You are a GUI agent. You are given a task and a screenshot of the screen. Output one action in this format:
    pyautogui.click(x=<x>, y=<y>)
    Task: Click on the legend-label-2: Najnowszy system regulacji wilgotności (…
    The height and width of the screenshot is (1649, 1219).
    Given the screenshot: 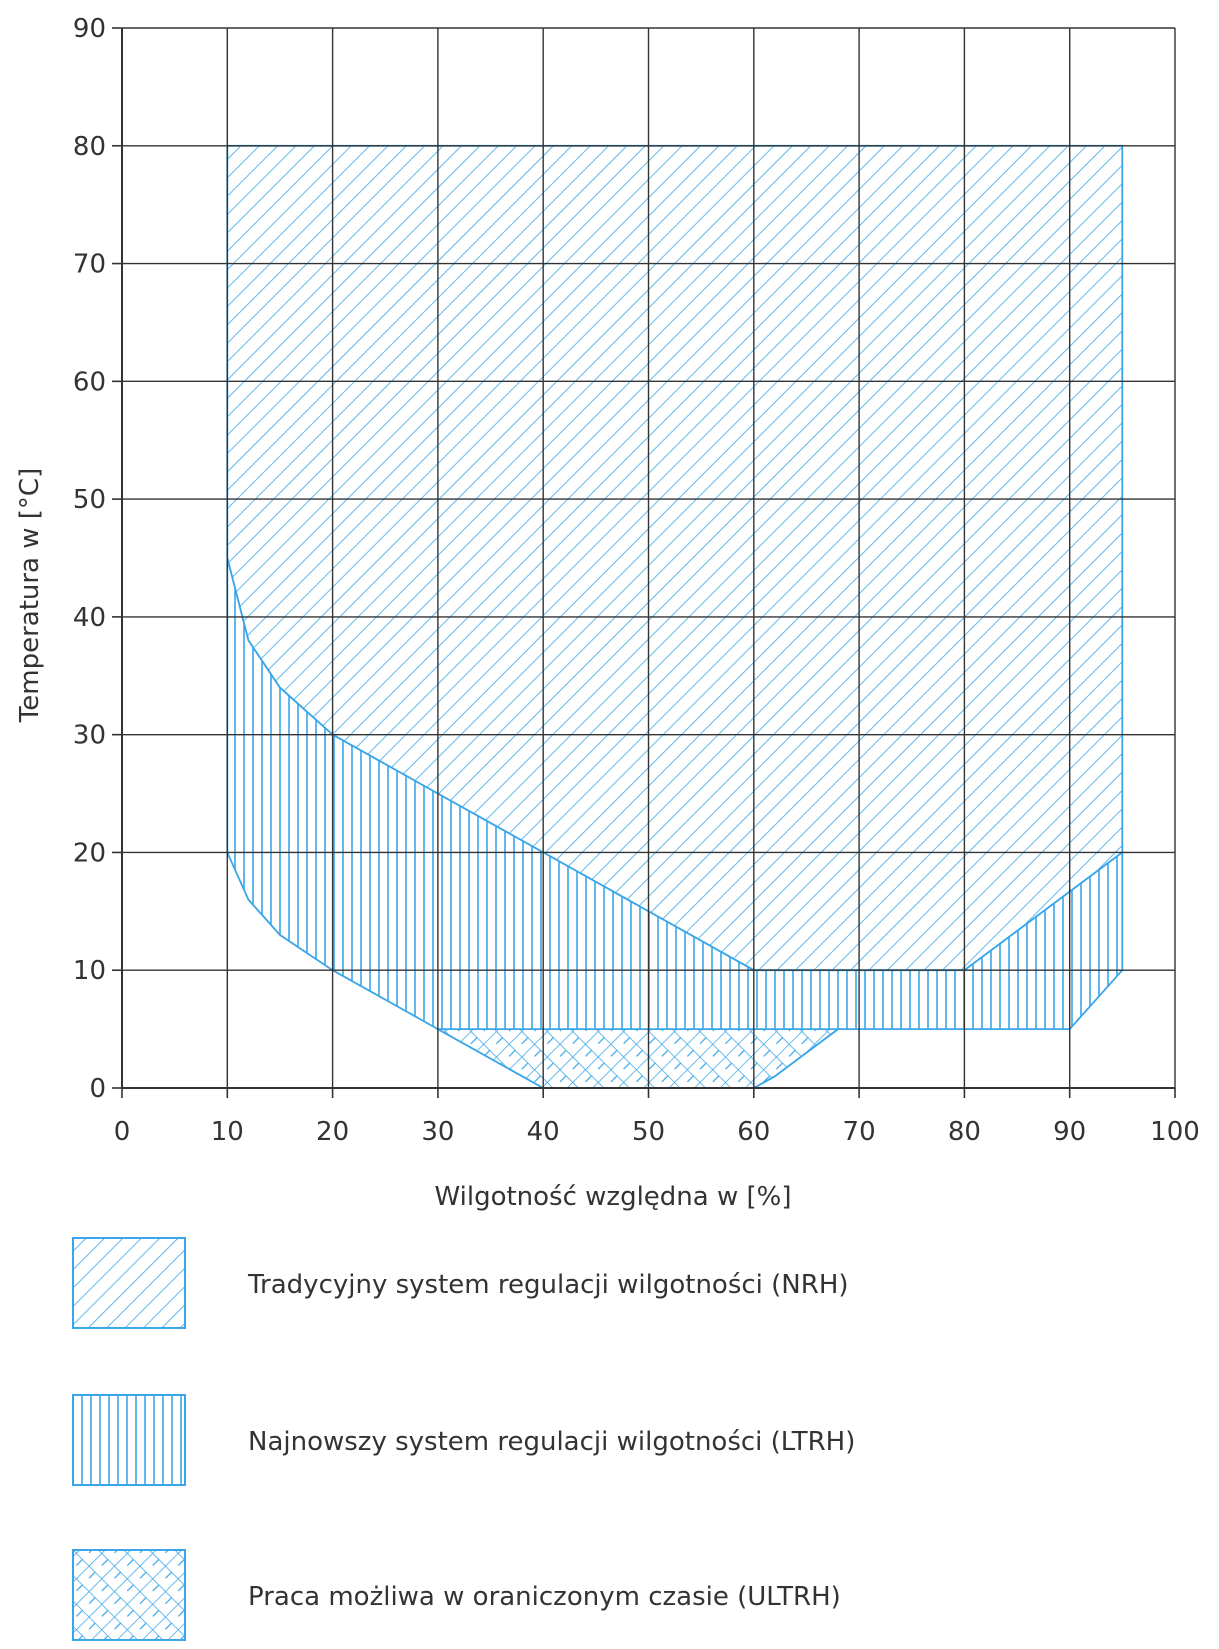 What is the action you would take?
    pyautogui.click(x=551, y=1442)
    